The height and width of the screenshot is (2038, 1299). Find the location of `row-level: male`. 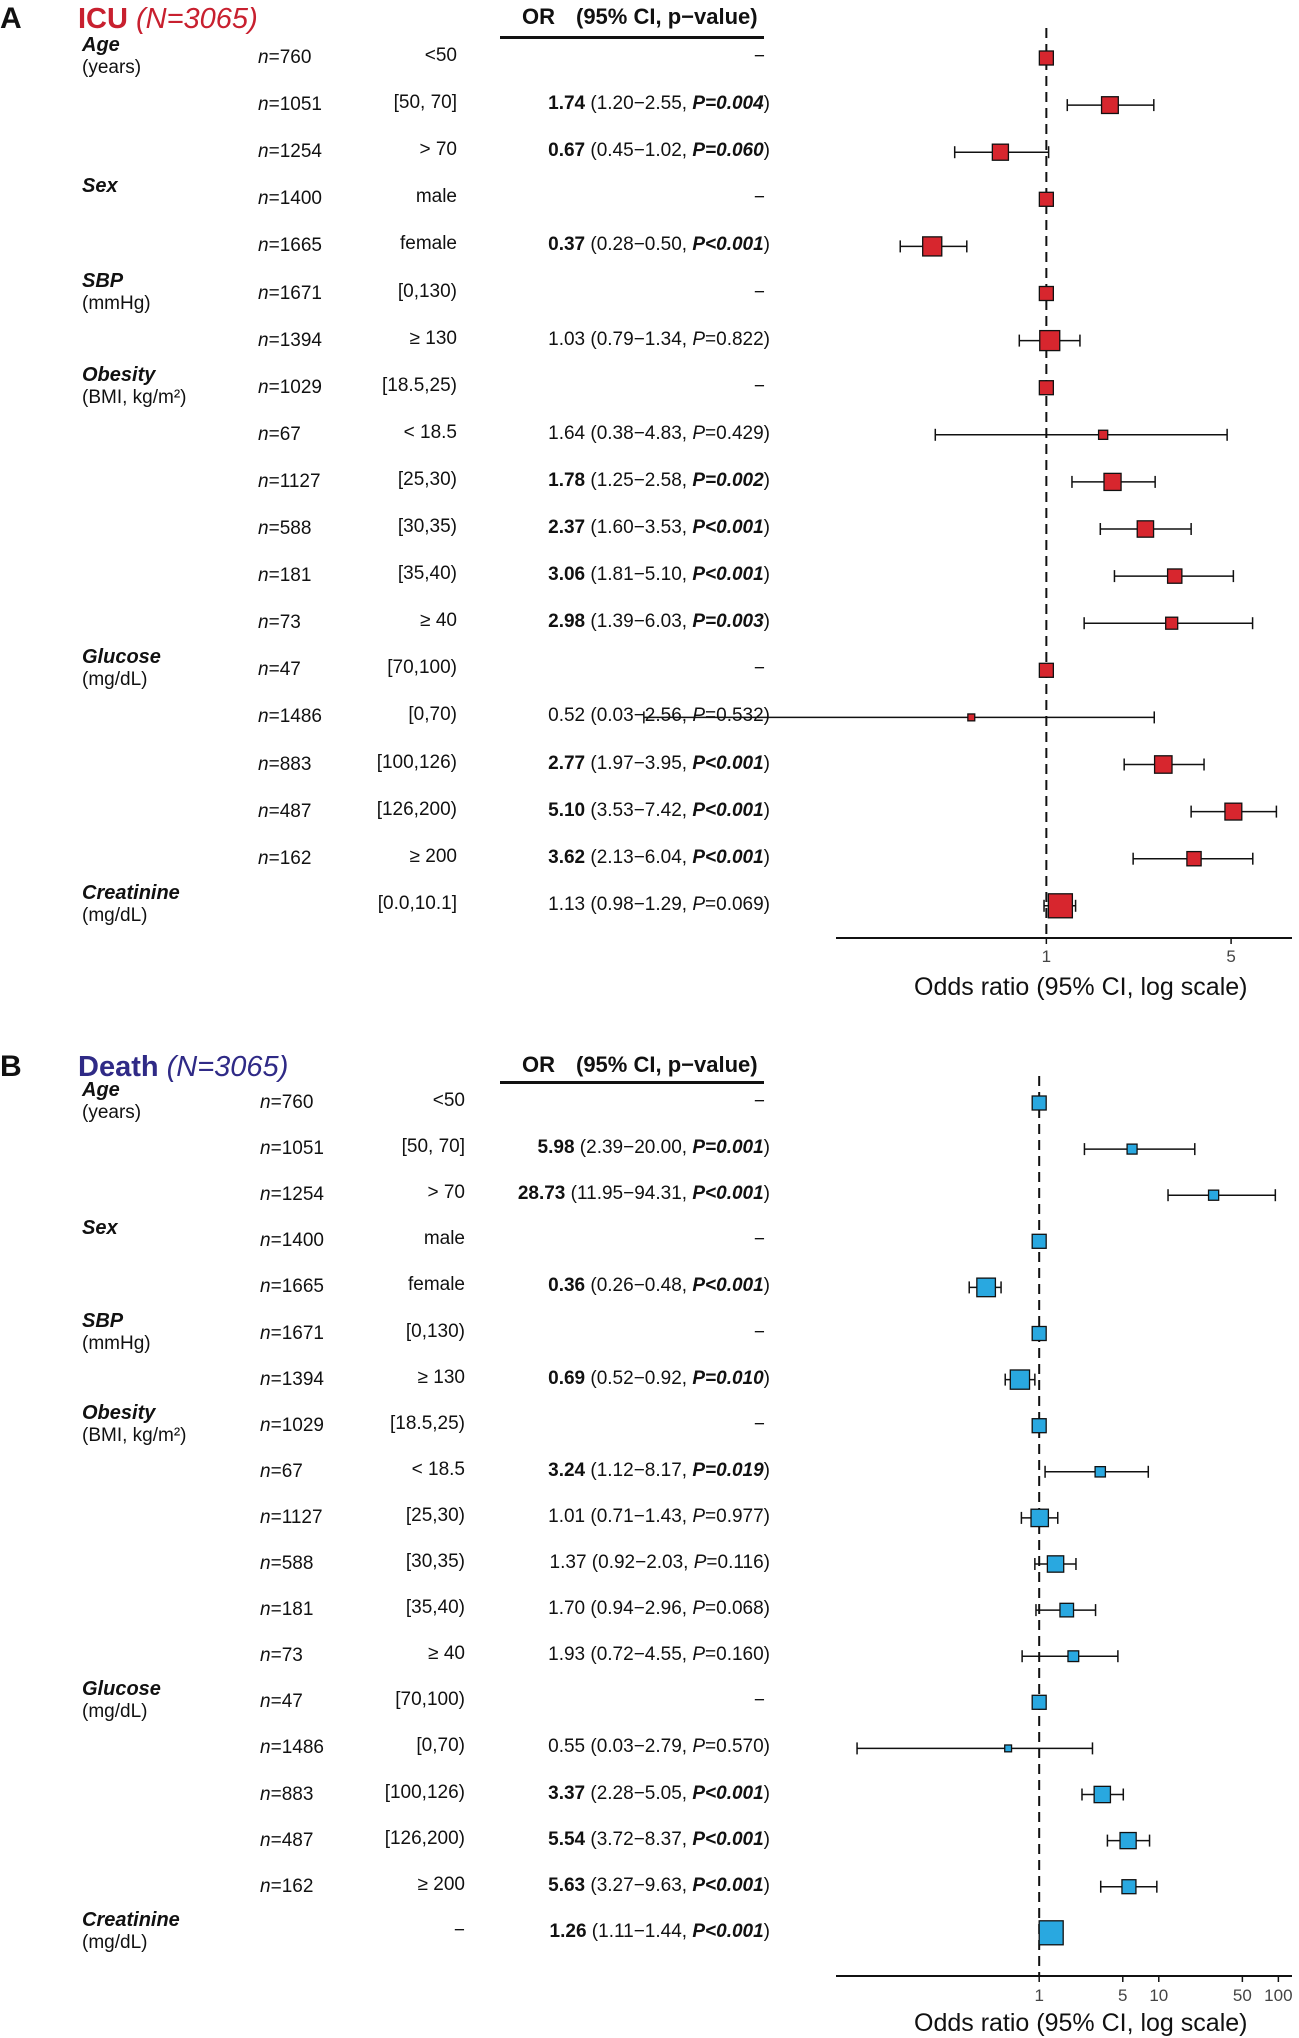

row-level: male is located at coordinates (444, 1239).